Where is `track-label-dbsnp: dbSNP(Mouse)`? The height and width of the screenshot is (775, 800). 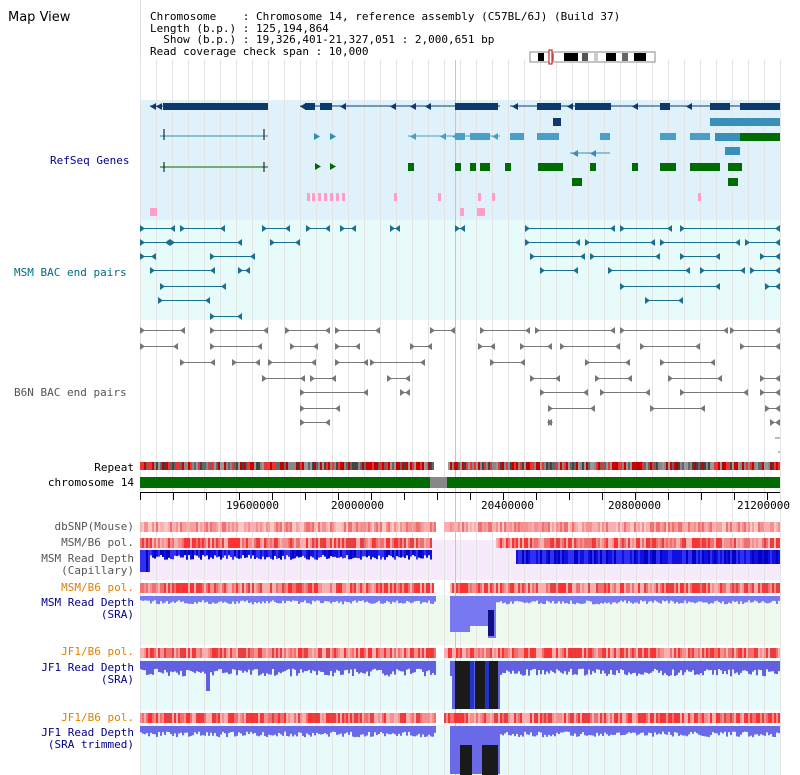
track-label-dbsnp: dbSNP(Mouse) is located at coordinates (94, 526).